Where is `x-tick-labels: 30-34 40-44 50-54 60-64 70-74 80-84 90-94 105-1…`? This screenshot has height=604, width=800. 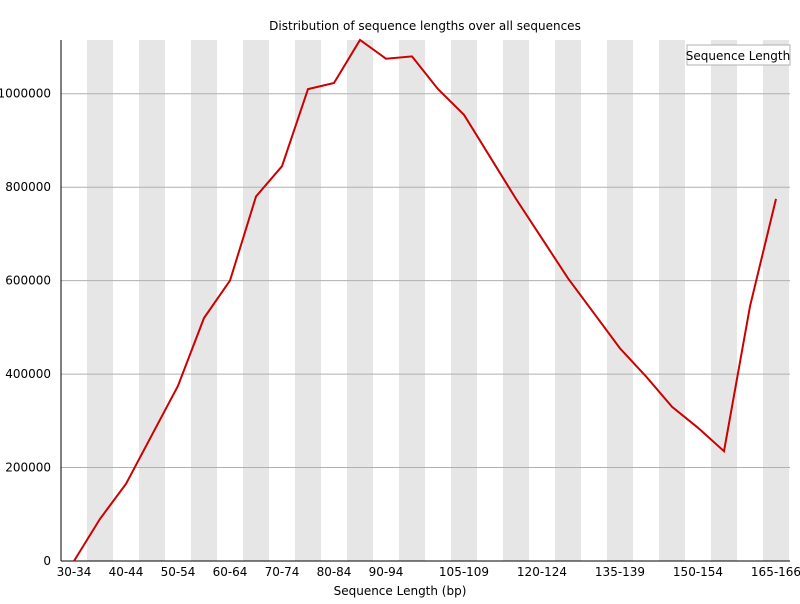 x-tick-labels: 30-34 40-44 50-54 60-64 70-74 80-84 90-94 105-1… is located at coordinates (428, 572).